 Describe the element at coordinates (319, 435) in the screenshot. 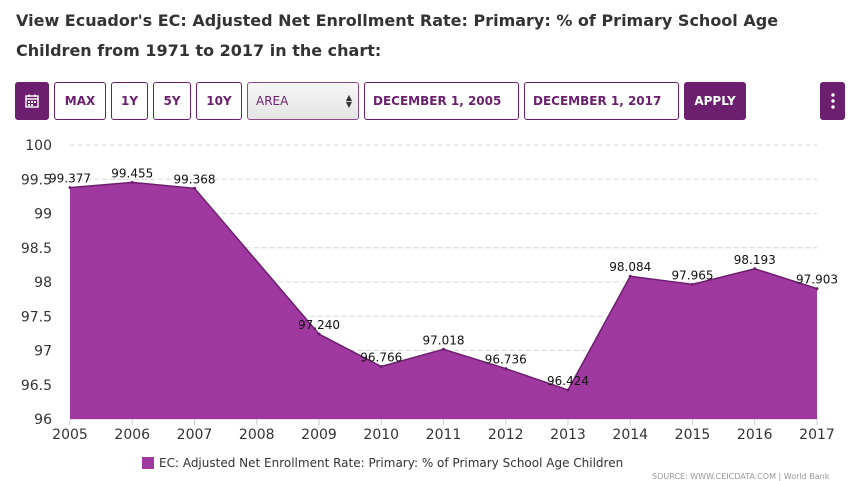

I see `x-tick-label: 2009` at that location.